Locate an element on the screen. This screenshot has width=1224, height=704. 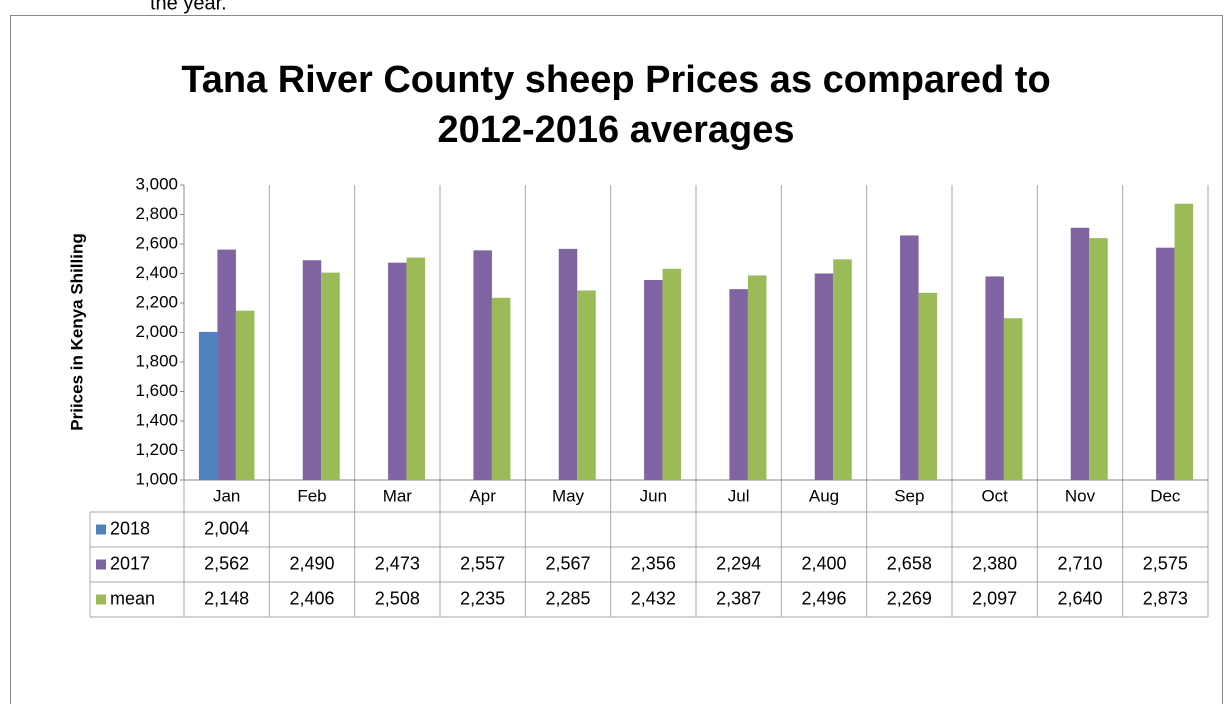
x-tick-label: Jan is located at coordinates (226, 495).